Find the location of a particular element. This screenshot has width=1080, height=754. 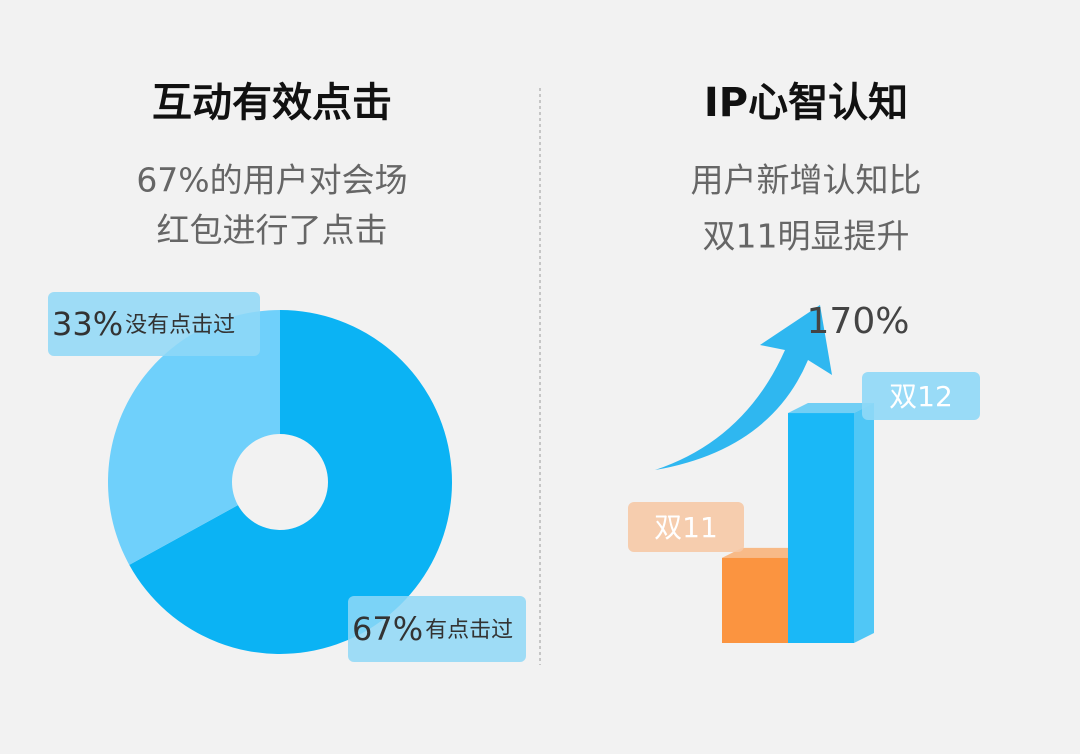

bar-side is located at coordinates (864, 523).